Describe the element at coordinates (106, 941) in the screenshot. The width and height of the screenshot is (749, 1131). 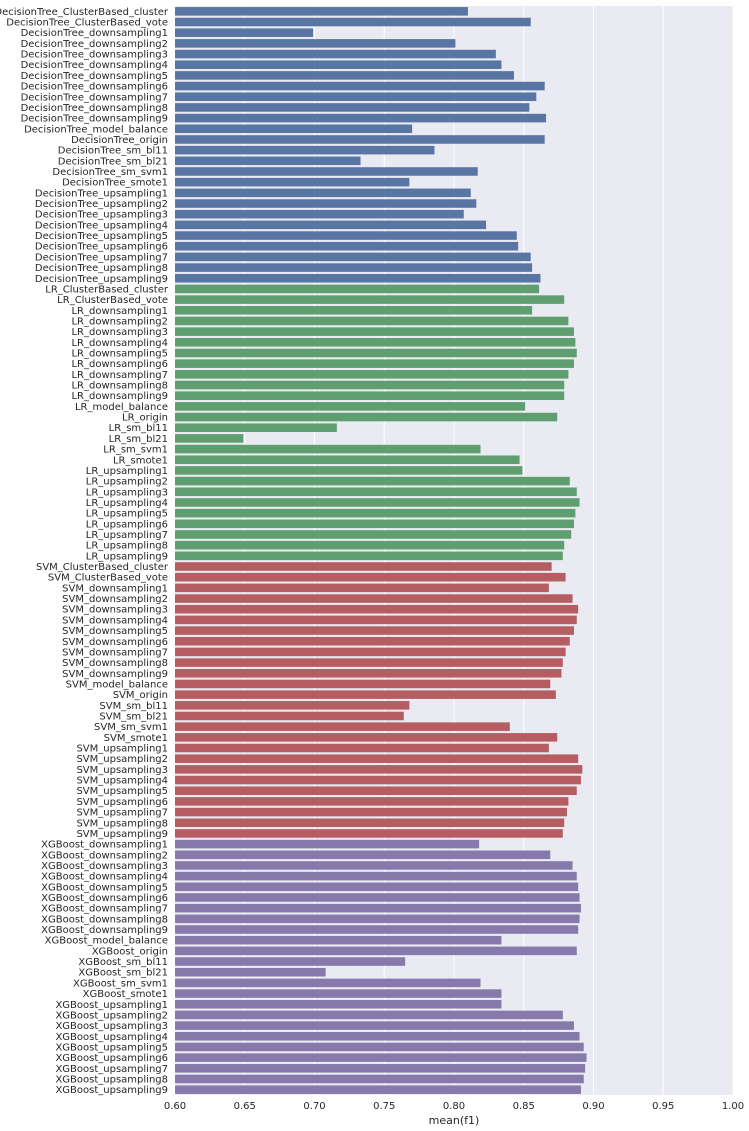
I see `category-label: XGBoost_model_balance` at that location.